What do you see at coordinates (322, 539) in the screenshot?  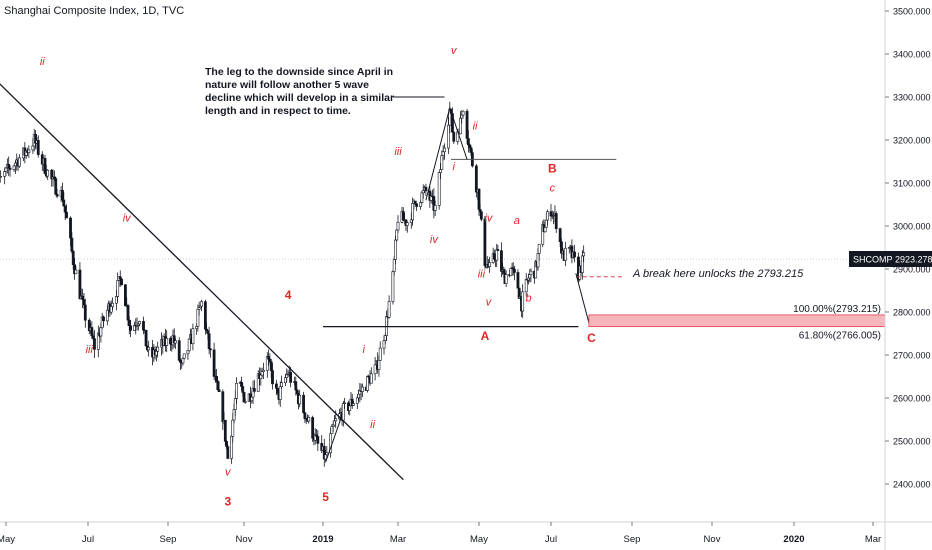 I see `x-tick-label: 2019` at bounding box center [322, 539].